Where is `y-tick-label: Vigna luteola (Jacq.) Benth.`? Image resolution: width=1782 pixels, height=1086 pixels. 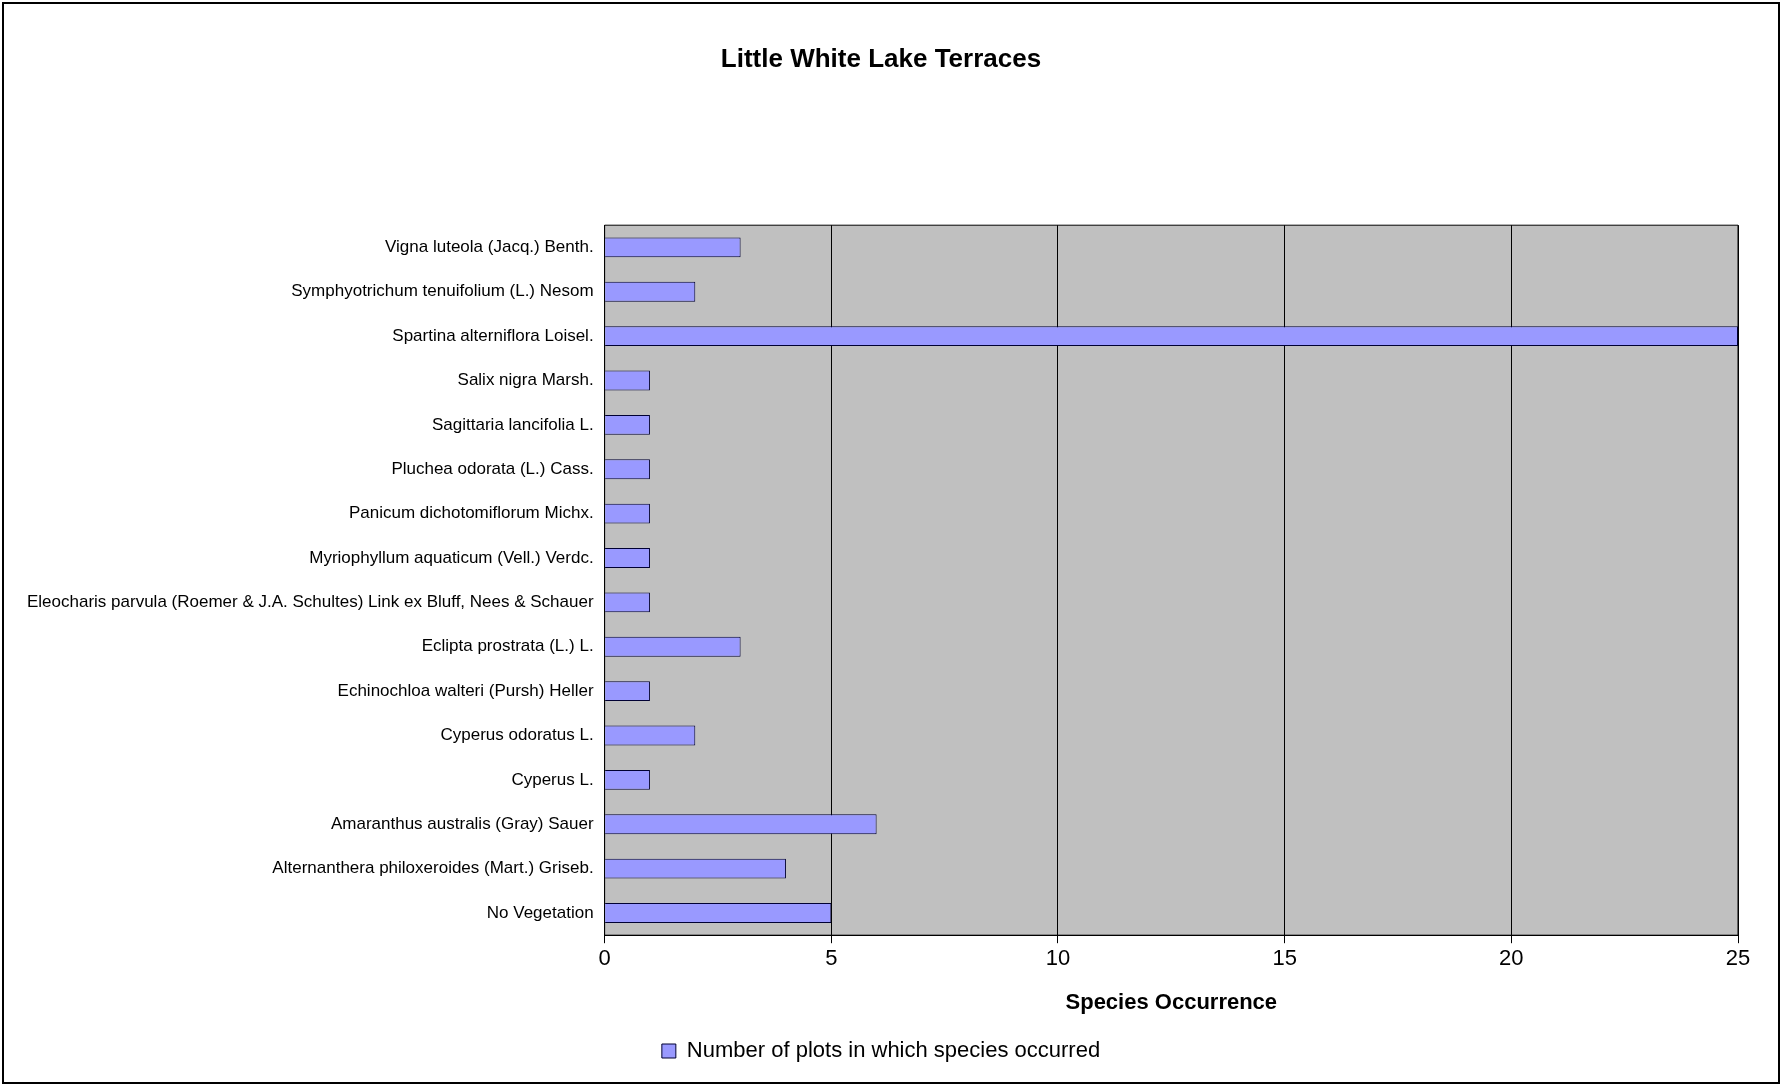 y-tick-label: Vigna luteola (Jacq.) Benth. is located at coordinates (489, 247).